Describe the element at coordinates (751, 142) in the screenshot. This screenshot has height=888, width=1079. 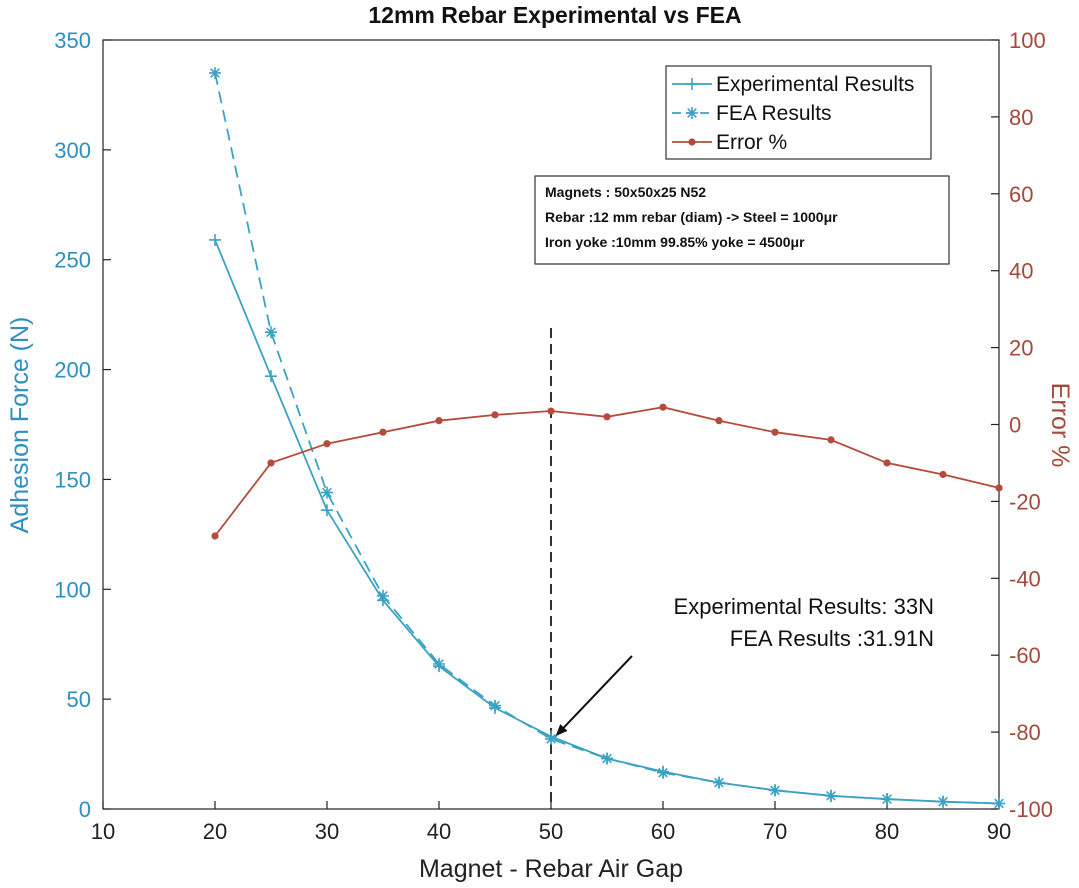
I see `legend-label: Error %` at that location.